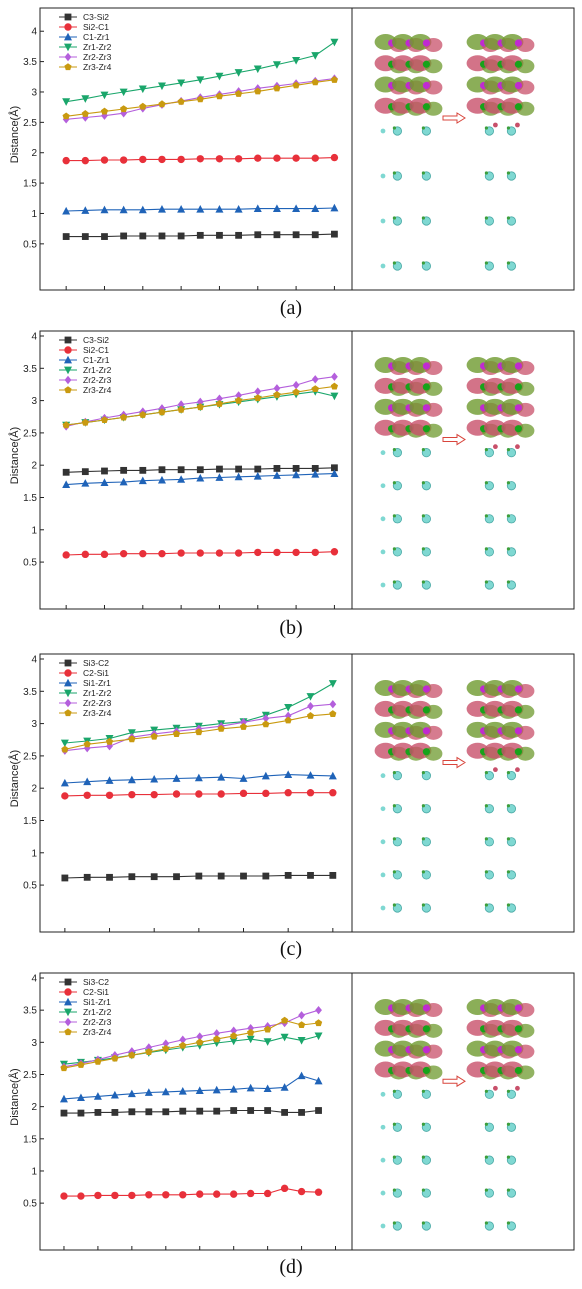 Image resolution: width=582 pixels, height=1289 pixels. I want to click on series-zr3-zr4, so click(191, 1044).